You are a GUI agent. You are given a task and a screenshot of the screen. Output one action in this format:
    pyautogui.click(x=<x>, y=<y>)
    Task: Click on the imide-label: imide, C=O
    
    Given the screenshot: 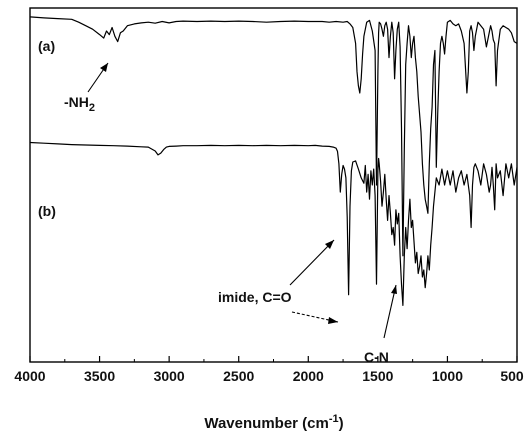 What is the action you would take?
    pyautogui.click(x=255, y=297)
    